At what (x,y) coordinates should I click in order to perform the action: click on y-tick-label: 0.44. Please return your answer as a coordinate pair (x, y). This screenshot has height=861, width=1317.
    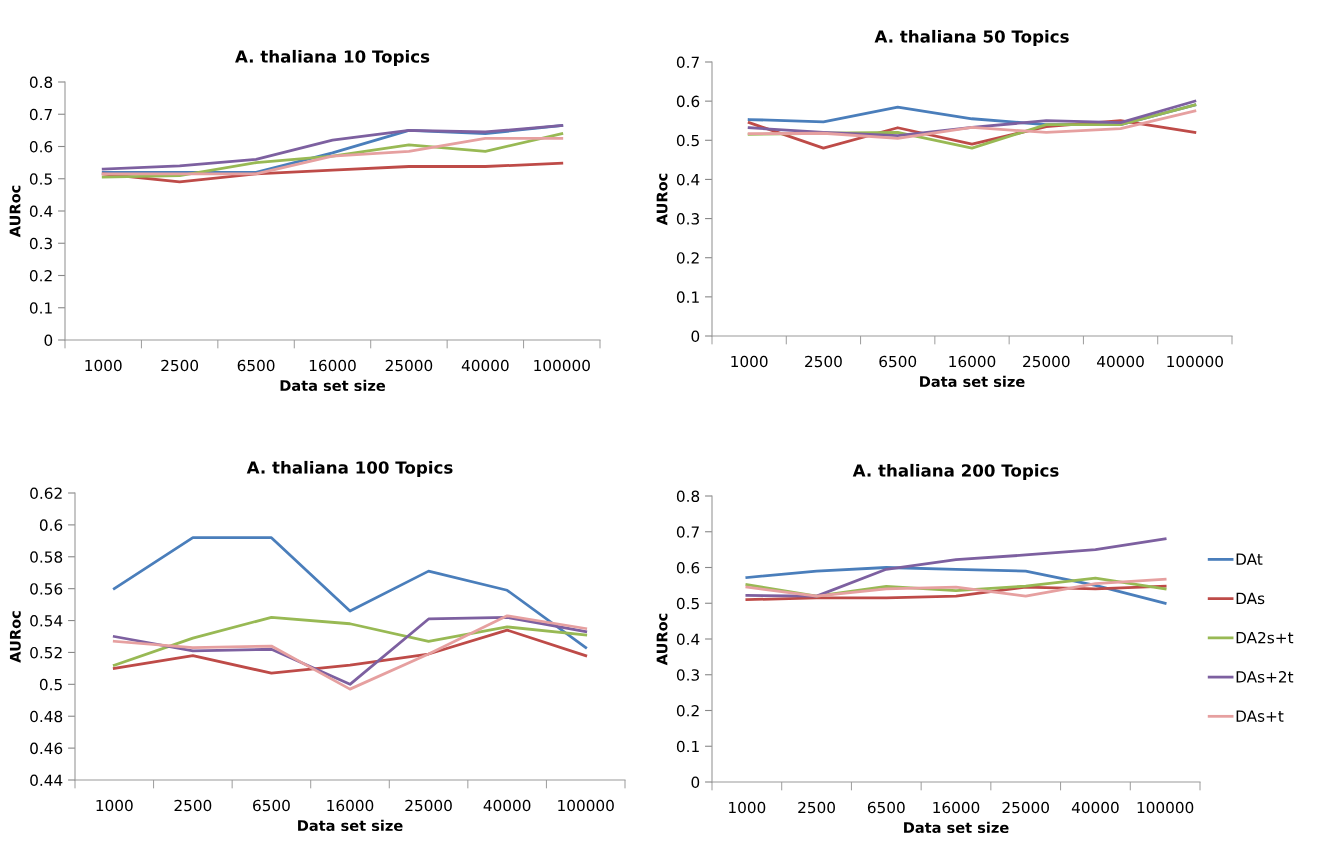
    Looking at the image, I should click on (46, 780).